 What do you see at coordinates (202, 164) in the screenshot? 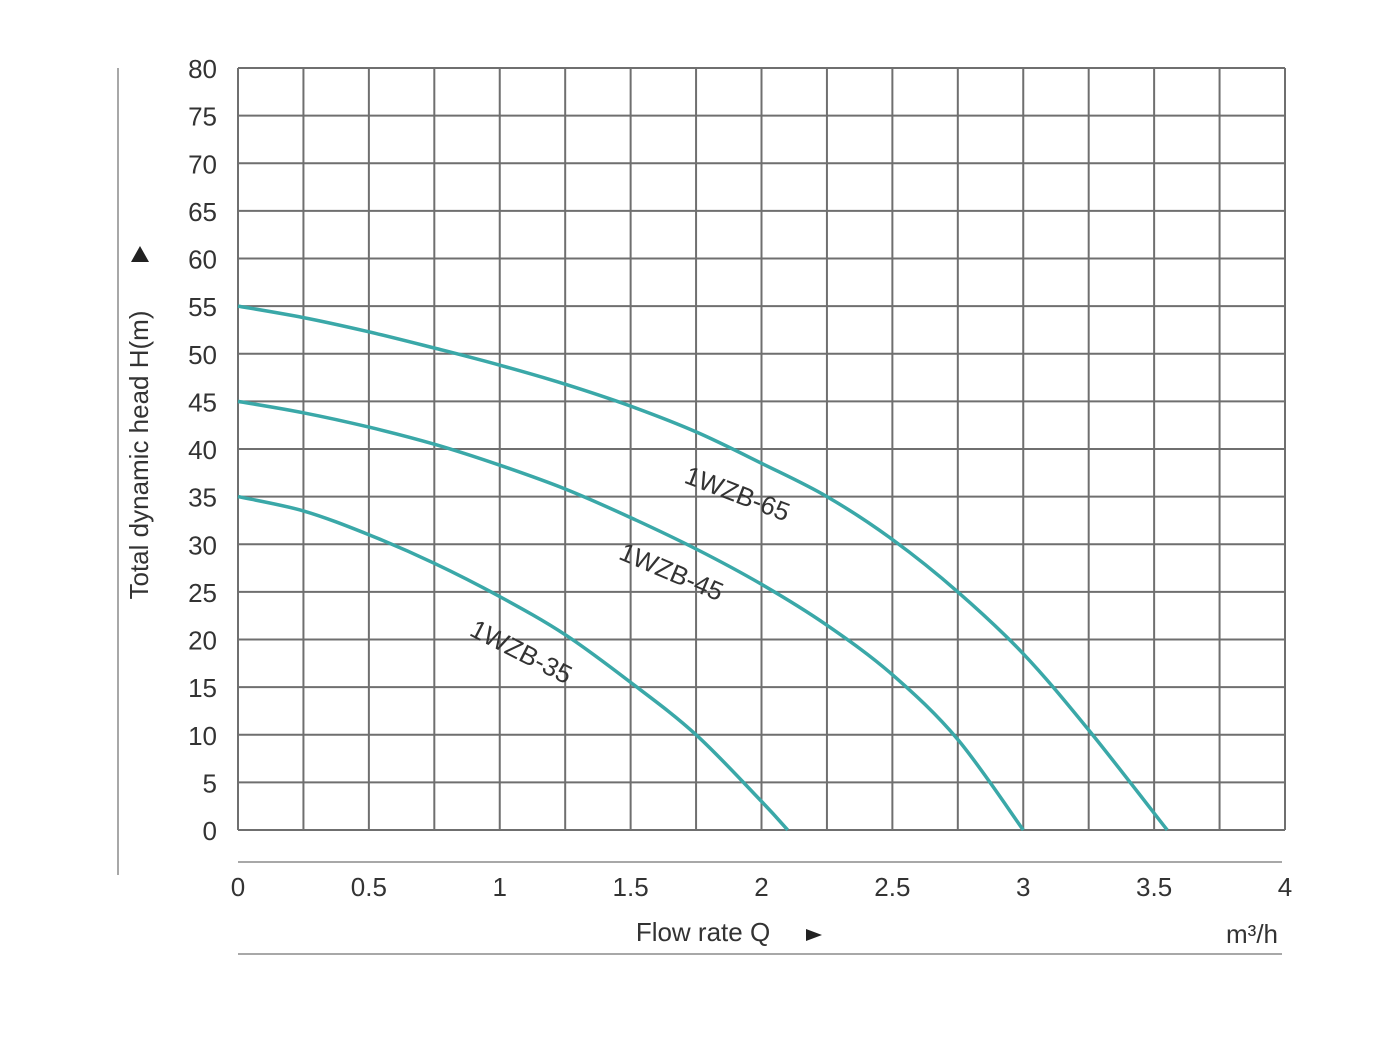
I see `y-tick-label: 70` at bounding box center [202, 164].